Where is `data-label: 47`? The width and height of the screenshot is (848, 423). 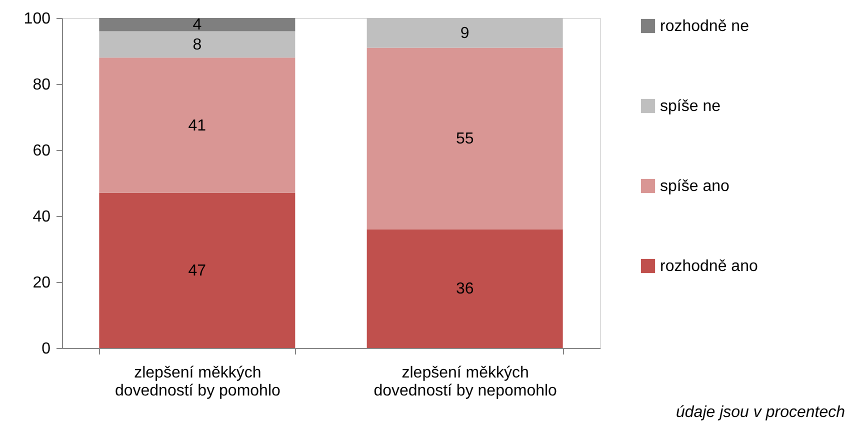 data-label: 47 is located at coordinates (197, 271).